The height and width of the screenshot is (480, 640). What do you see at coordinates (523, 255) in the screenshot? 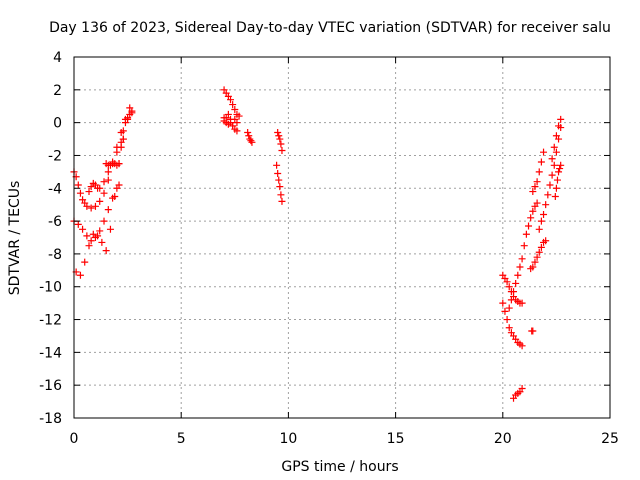
I see `series-arc-n` at bounding box center [523, 255].